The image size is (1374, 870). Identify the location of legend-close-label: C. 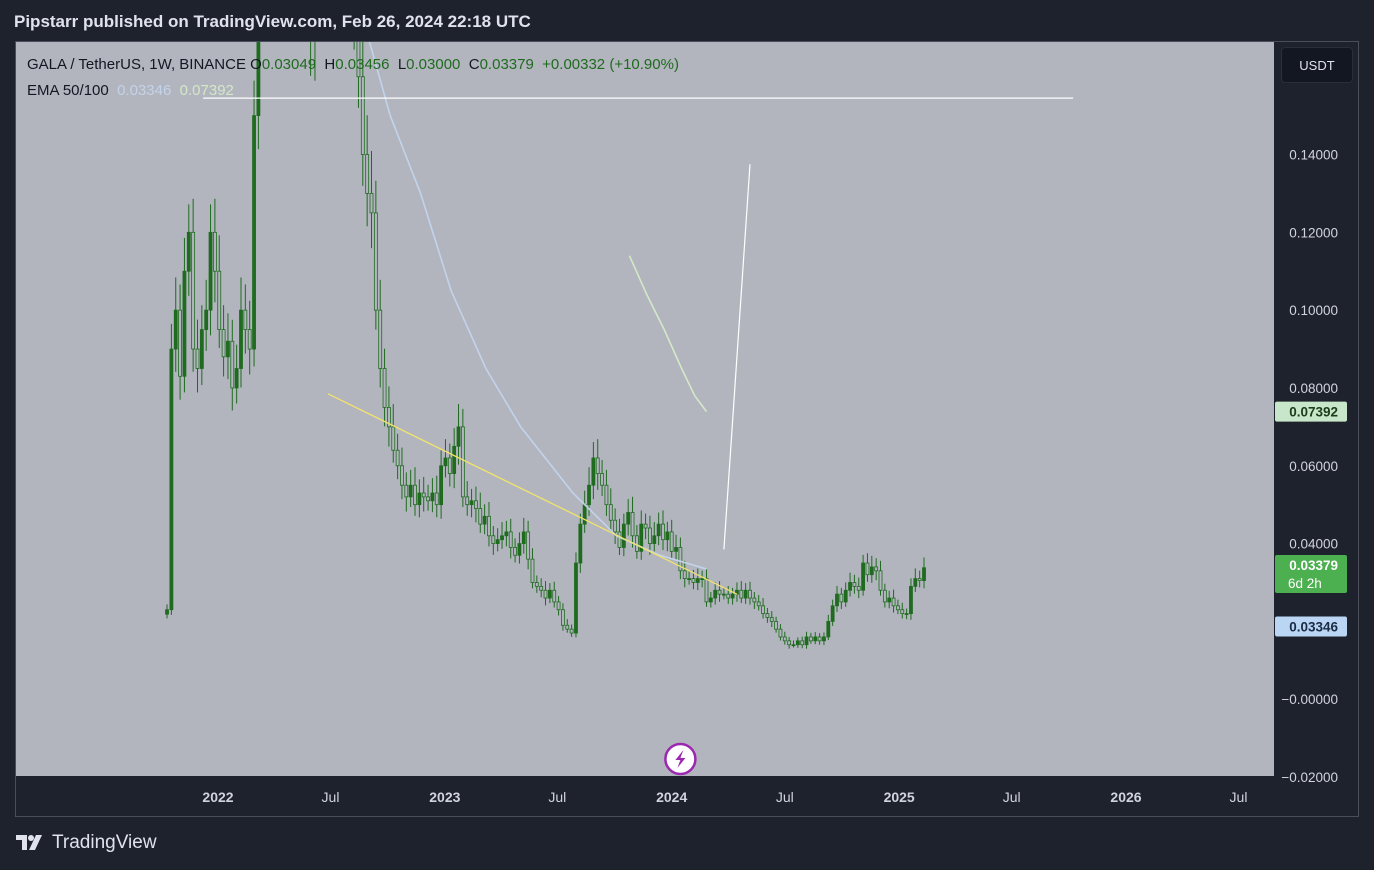
(474, 64).